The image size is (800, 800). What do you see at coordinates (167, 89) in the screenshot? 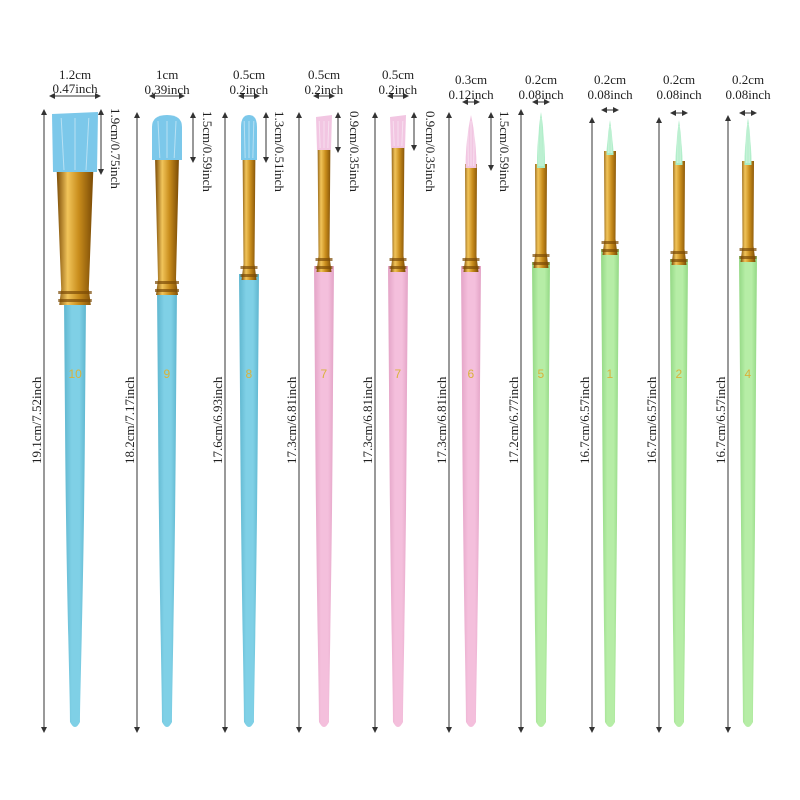
I see `width-inch-label: 0.39inch` at bounding box center [167, 89].